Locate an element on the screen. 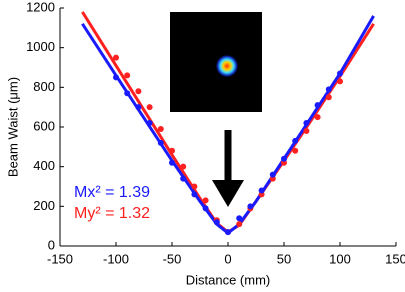  x-tick-label: -50 is located at coordinates (172, 258).